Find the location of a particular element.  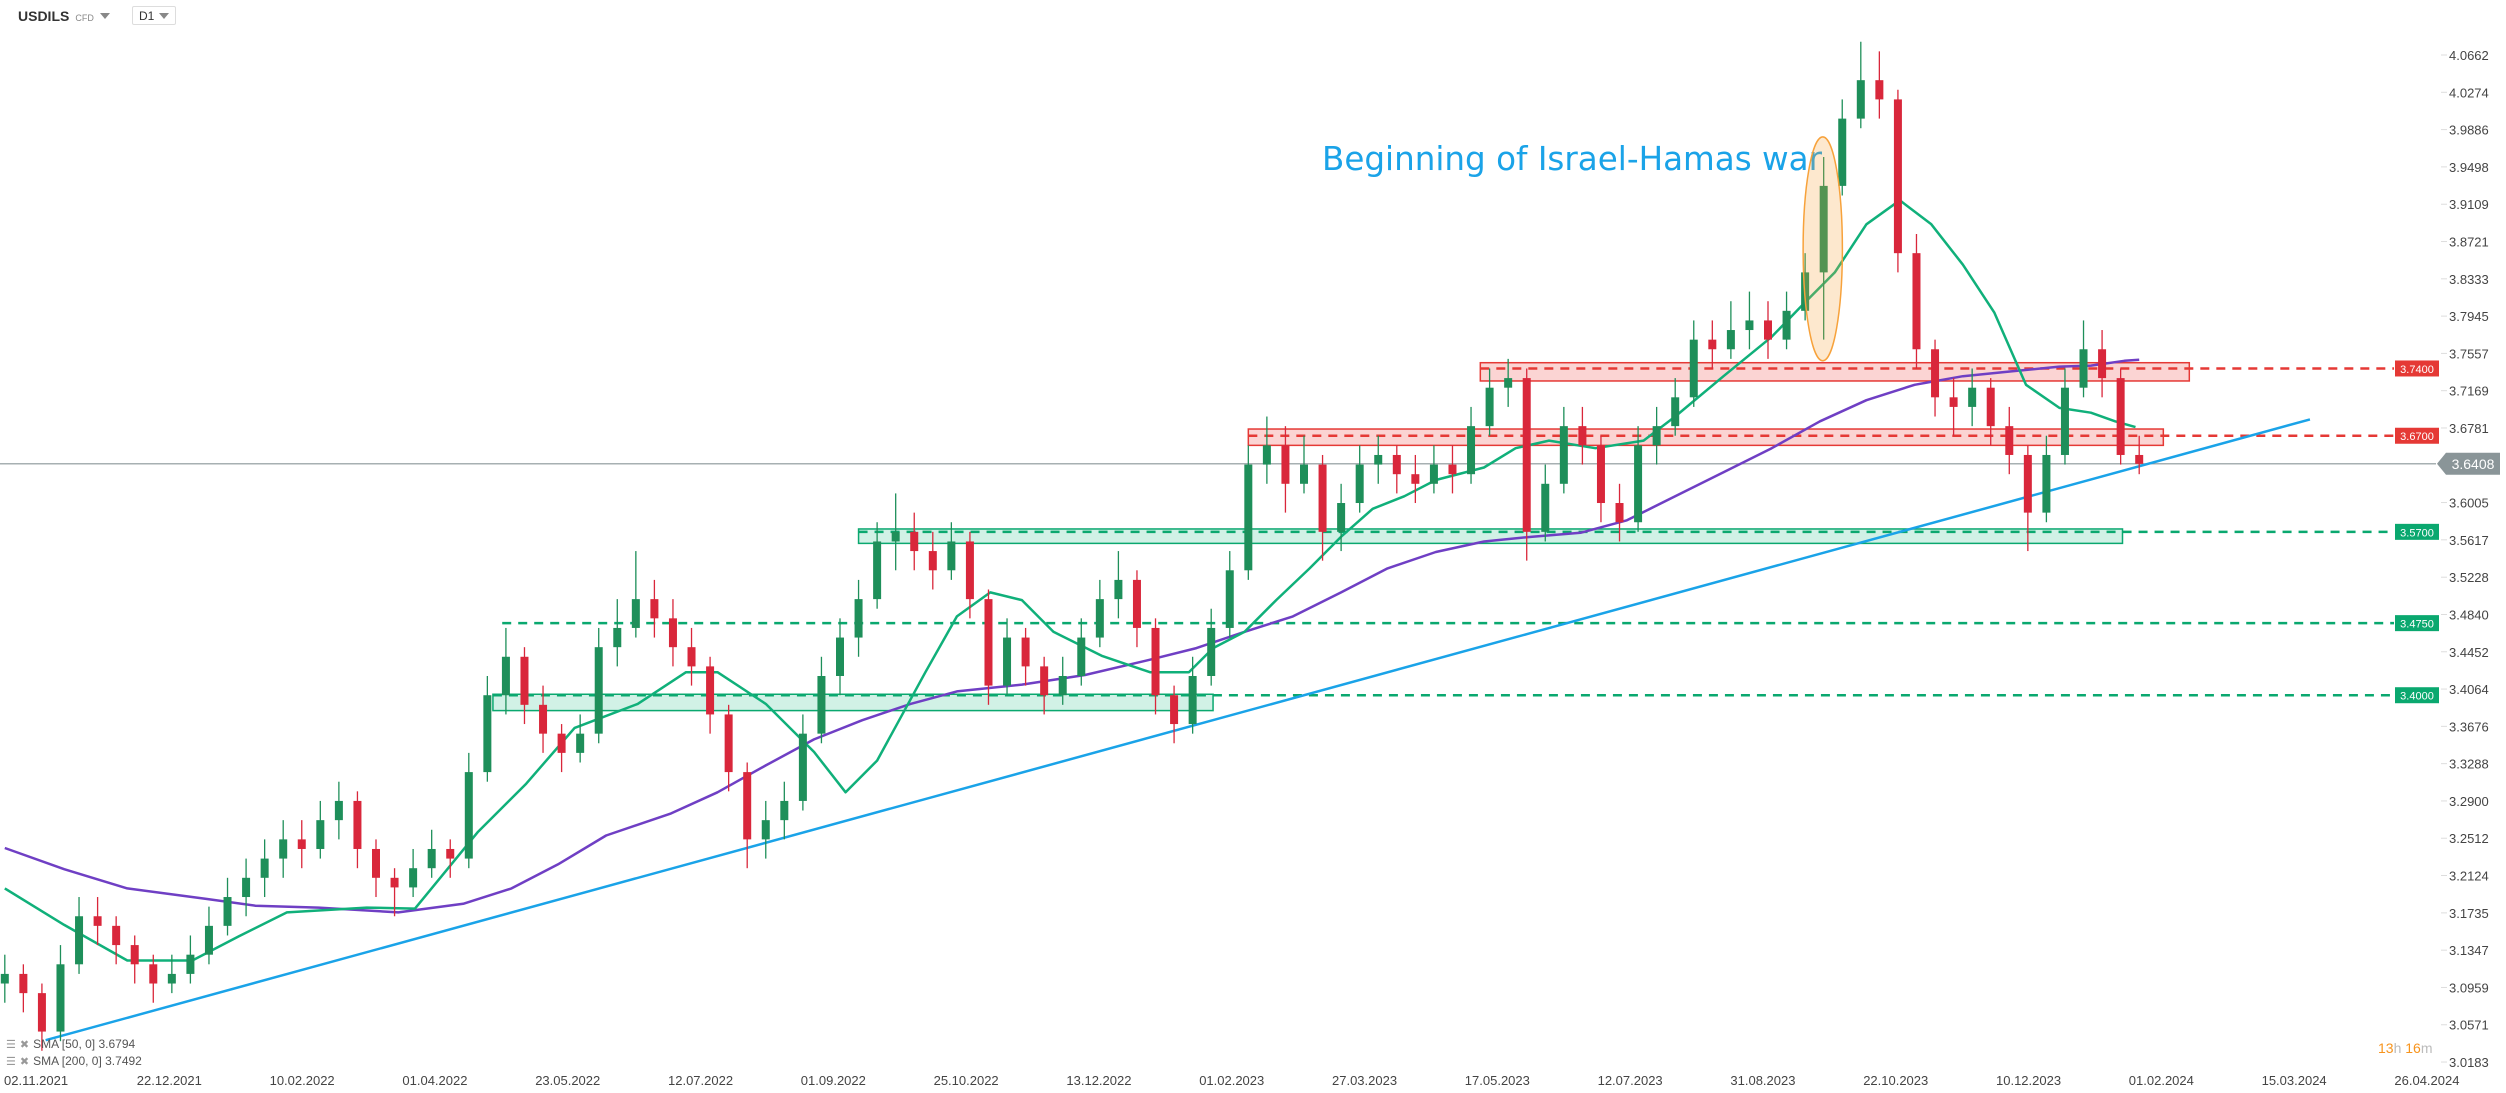

y-tick-label: 4.0274 is located at coordinates (2469, 92).